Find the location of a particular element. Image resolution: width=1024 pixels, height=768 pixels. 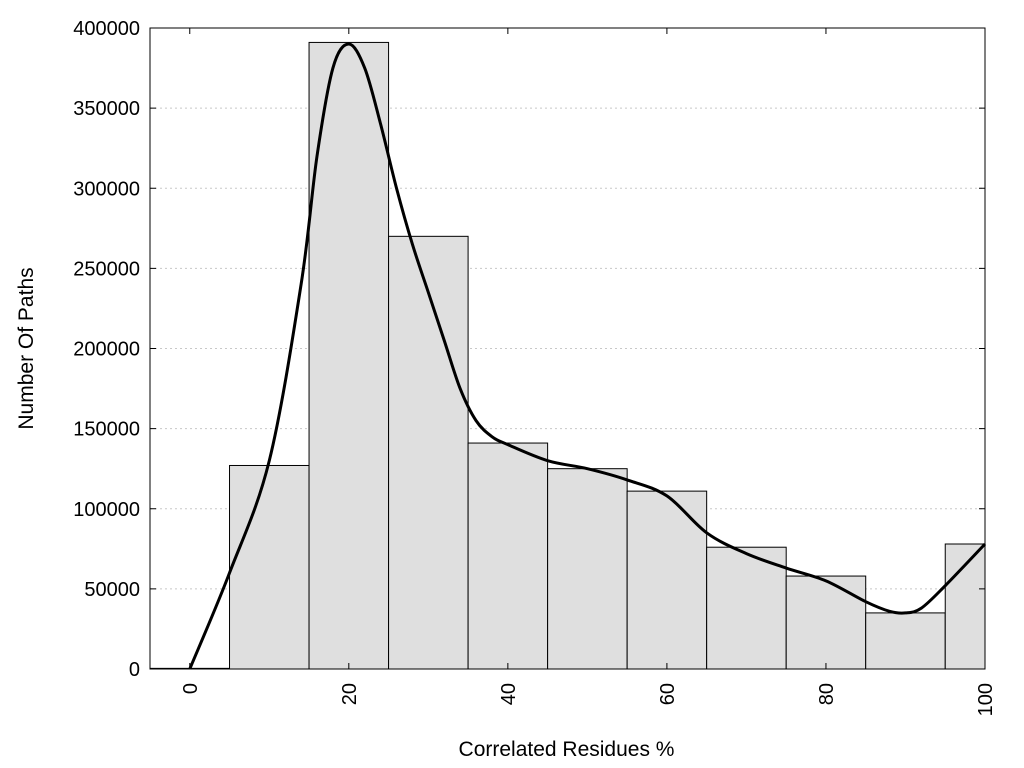

y-tick-label: 200000 is located at coordinates (106, 350).